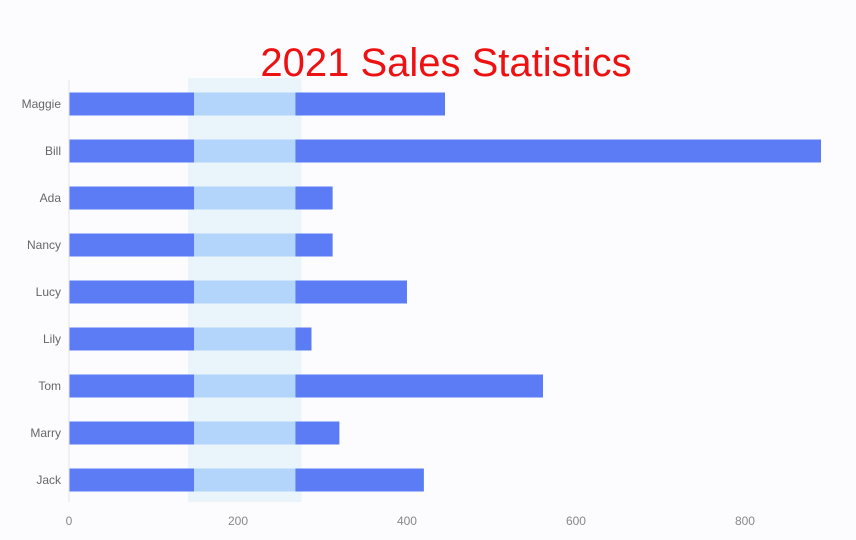 This screenshot has height=540, width=856. Describe the element at coordinates (69, 521) in the screenshot. I see `x-tick-label: 0` at that location.